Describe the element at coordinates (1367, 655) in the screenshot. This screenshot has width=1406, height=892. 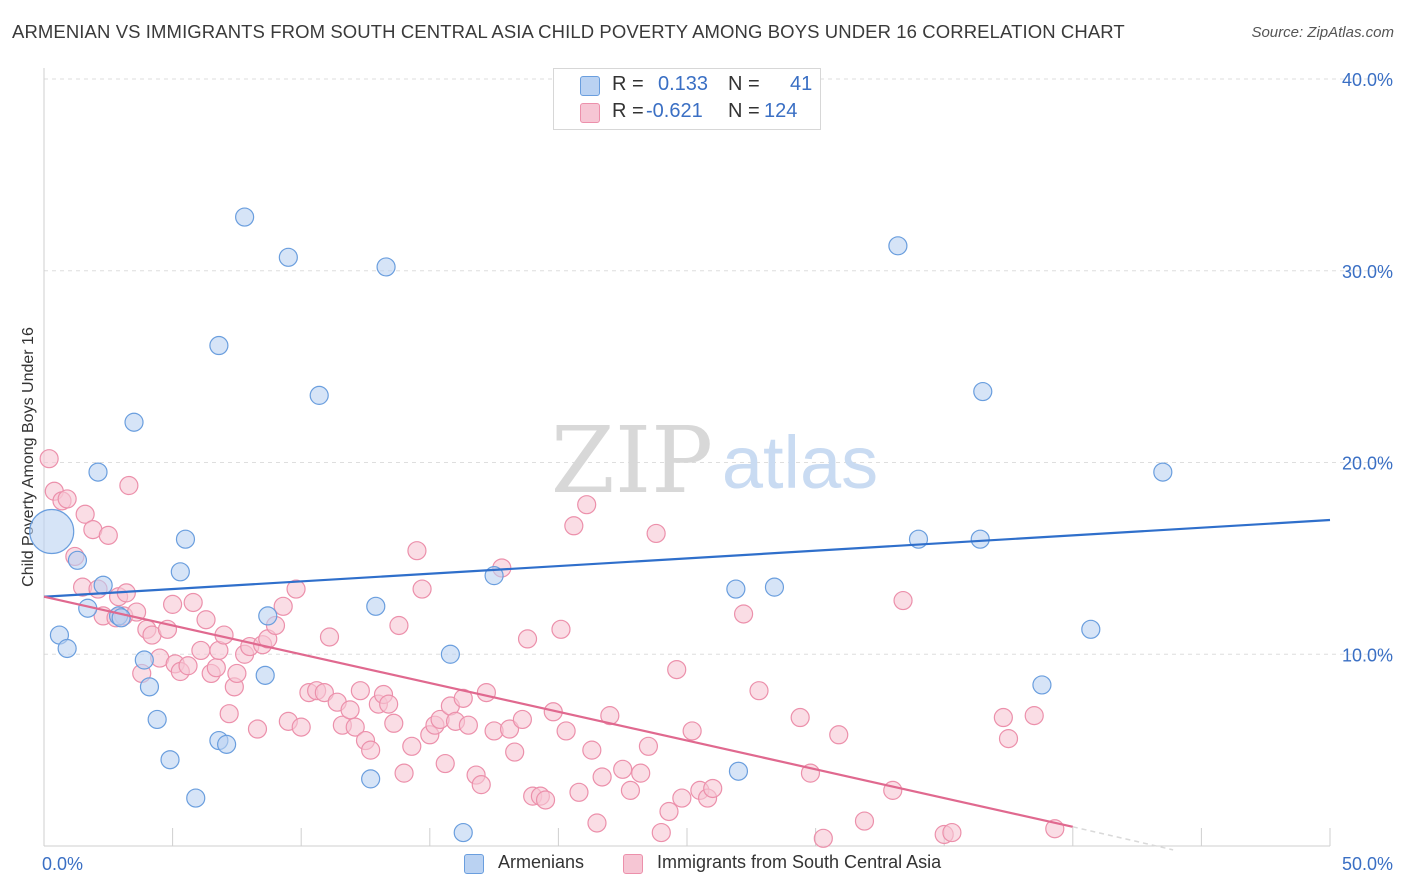
I see `y-tick-label: 10.0%` at that location.